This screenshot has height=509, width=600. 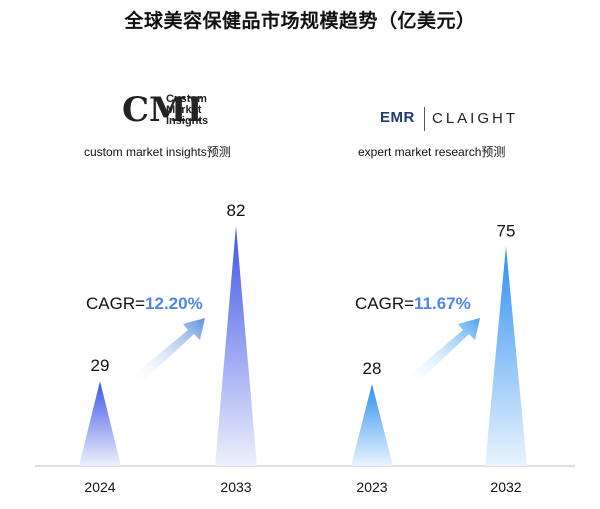 What do you see at coordinates (397, 117) in the screenshot?
I see `emr-logo-mark: EMR` at bounding box center [397, 117].